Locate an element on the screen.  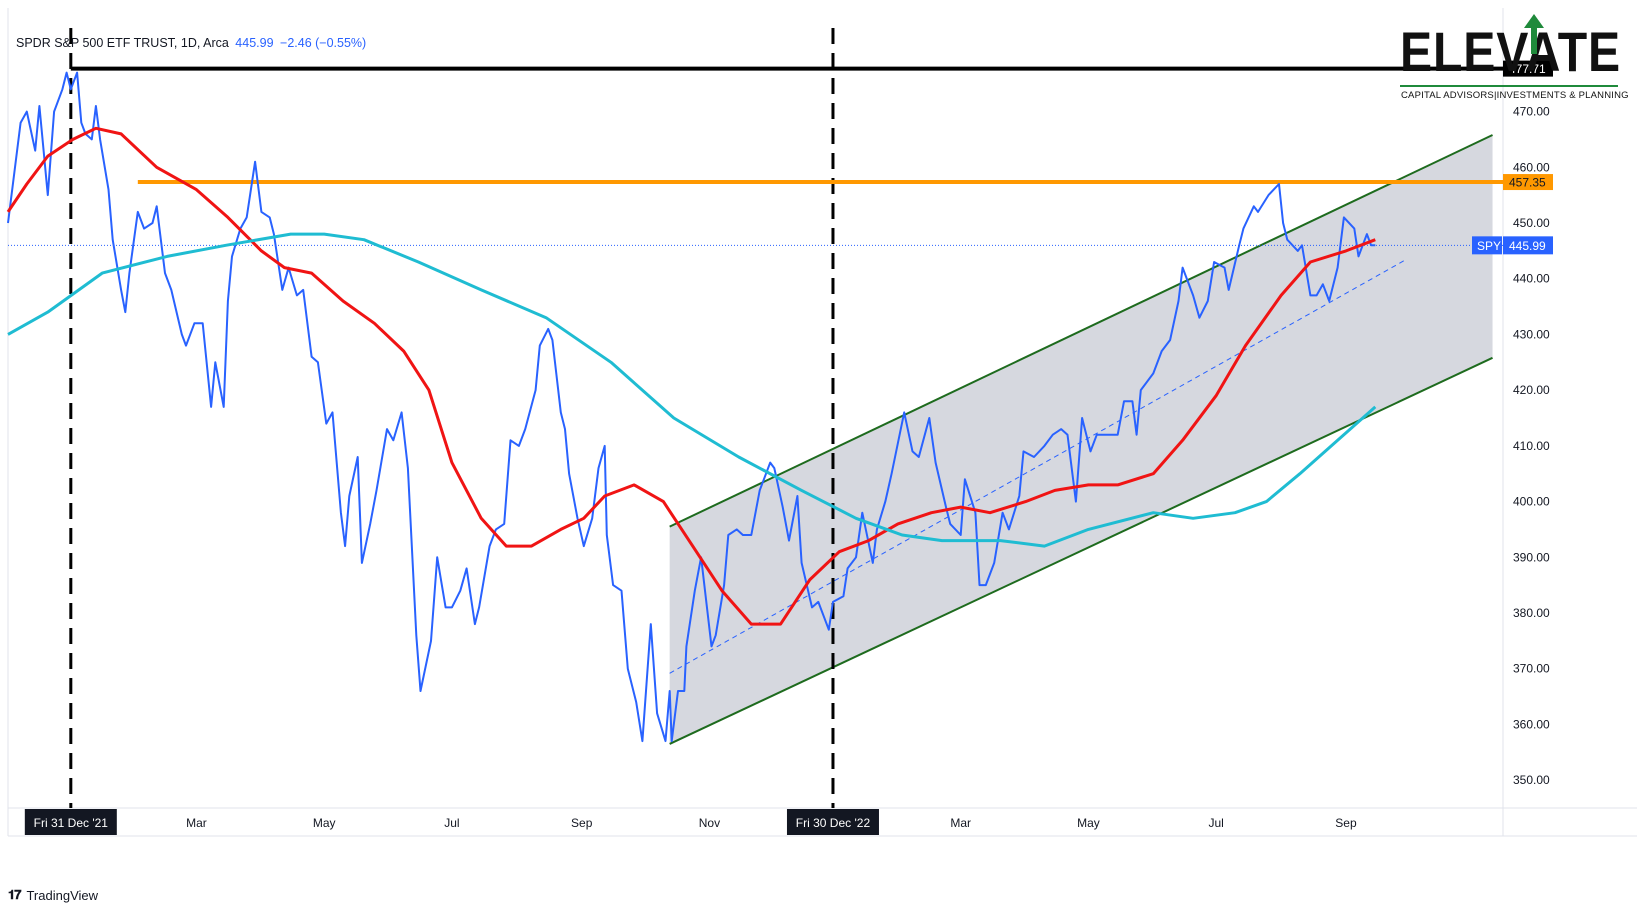
y-tick-label: 380.00 is located at coordinates (1531, 613).